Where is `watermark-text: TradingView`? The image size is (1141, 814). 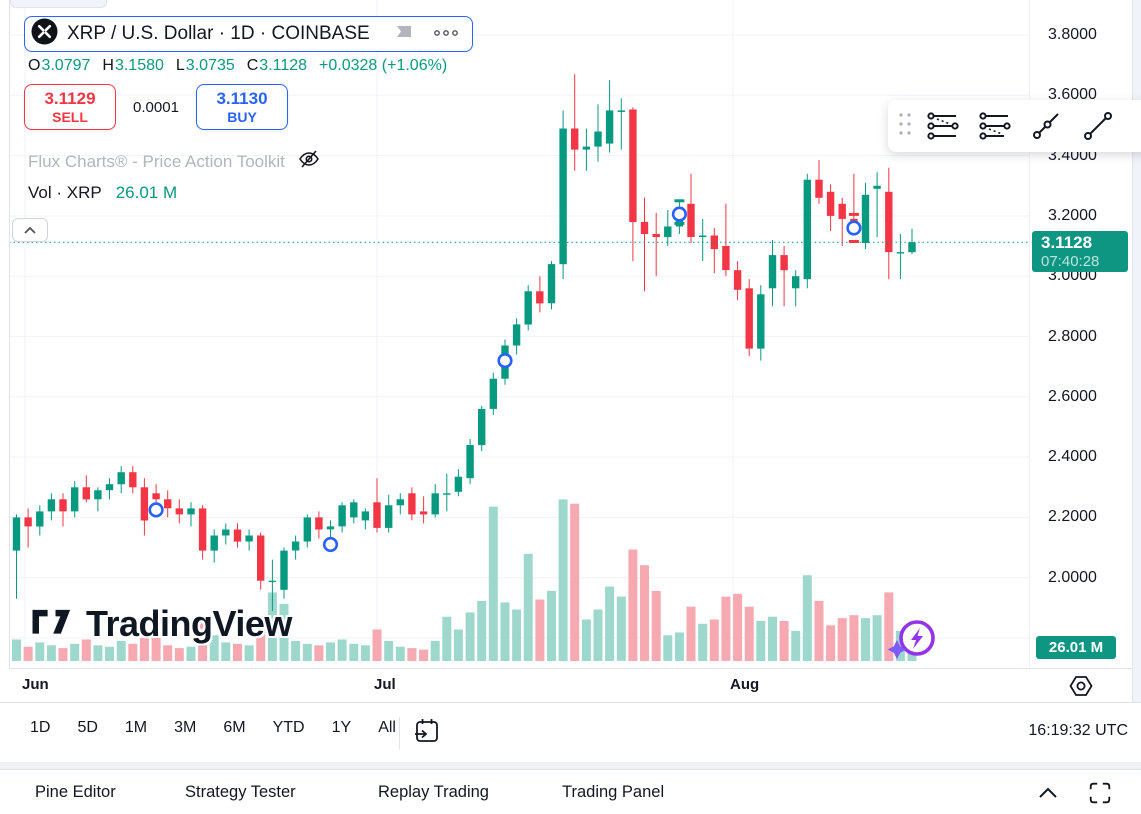
watermark-text: TradingView is located at coordinates (189, 623).